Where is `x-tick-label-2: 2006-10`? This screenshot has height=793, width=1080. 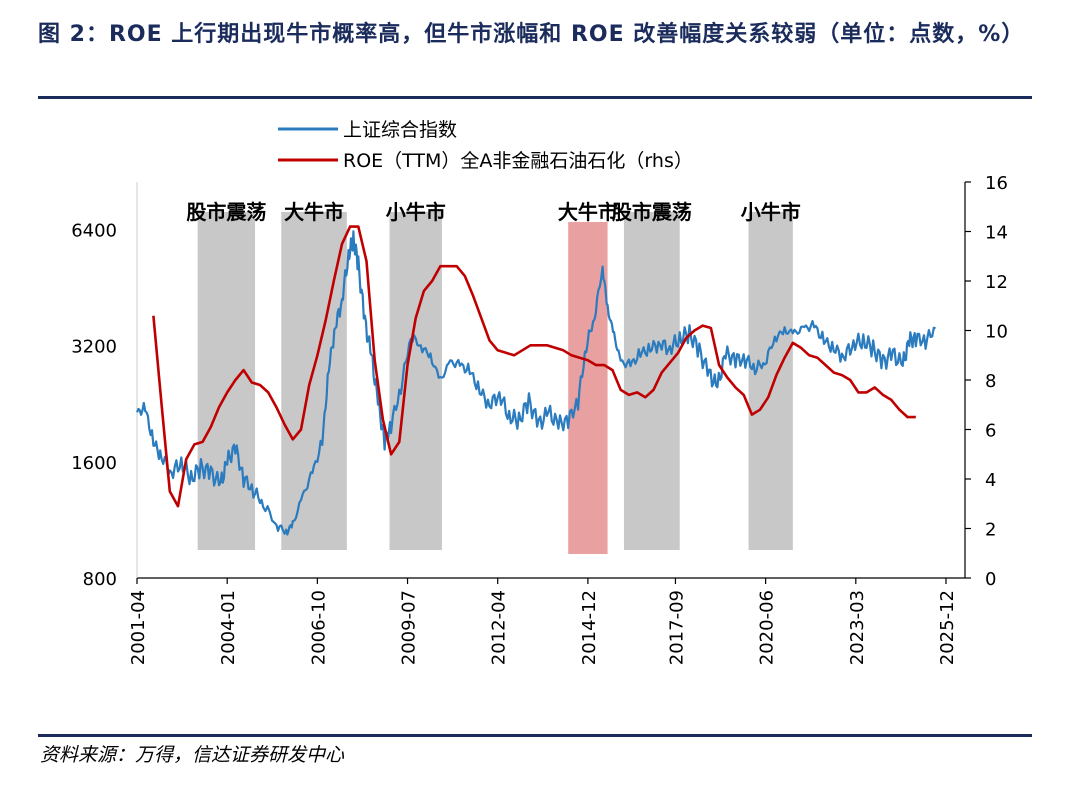 x-tick-label-2: 2006-10 is located at coordinates (318, 627).